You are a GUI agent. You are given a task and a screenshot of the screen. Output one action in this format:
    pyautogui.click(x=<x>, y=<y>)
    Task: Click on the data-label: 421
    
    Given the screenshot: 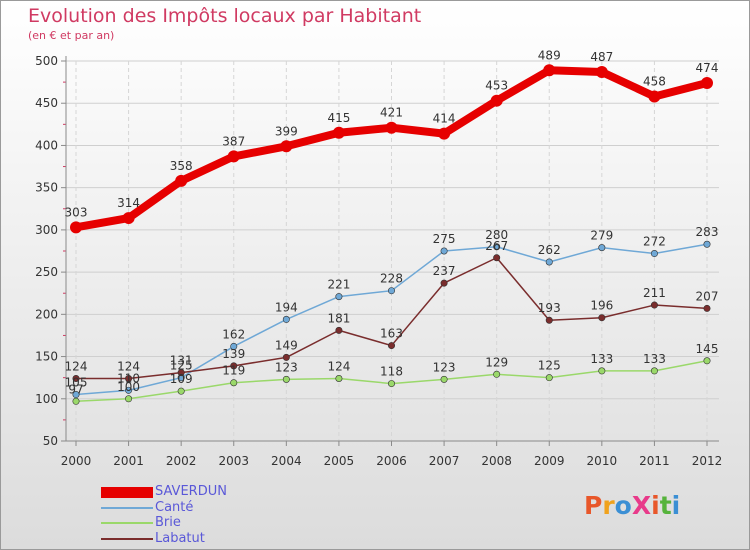 What is the action you would take?
    pyautogui.click(x=391, y=113)
    